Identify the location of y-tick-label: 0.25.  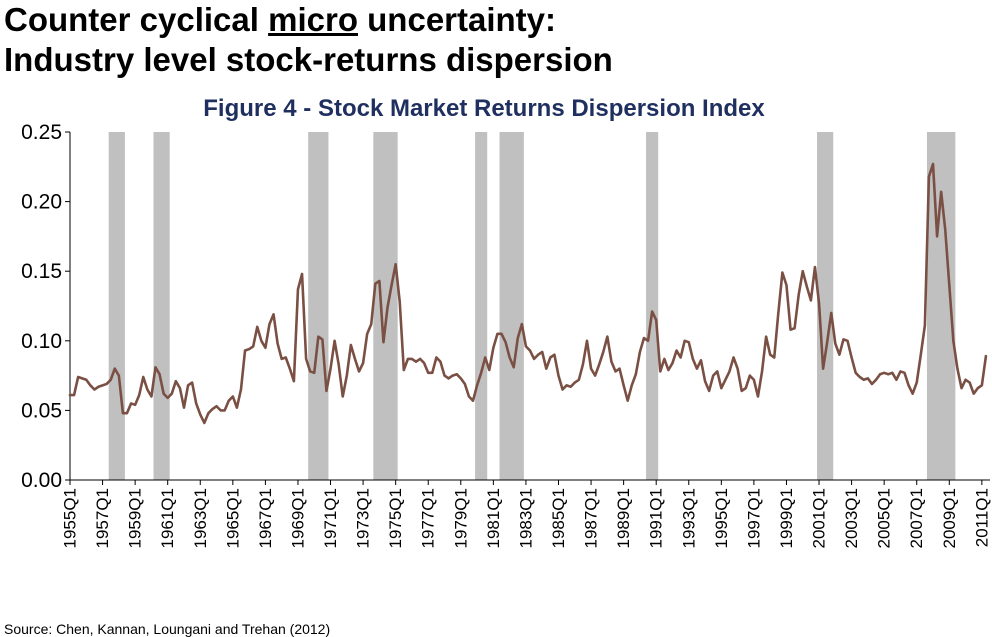
(41, 132).